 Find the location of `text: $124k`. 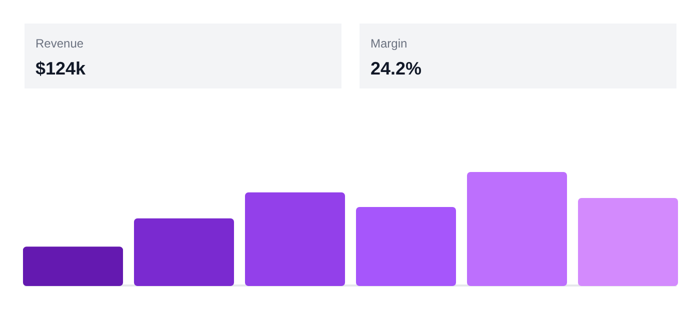

text: $124k is located at coordinates (61, 68).